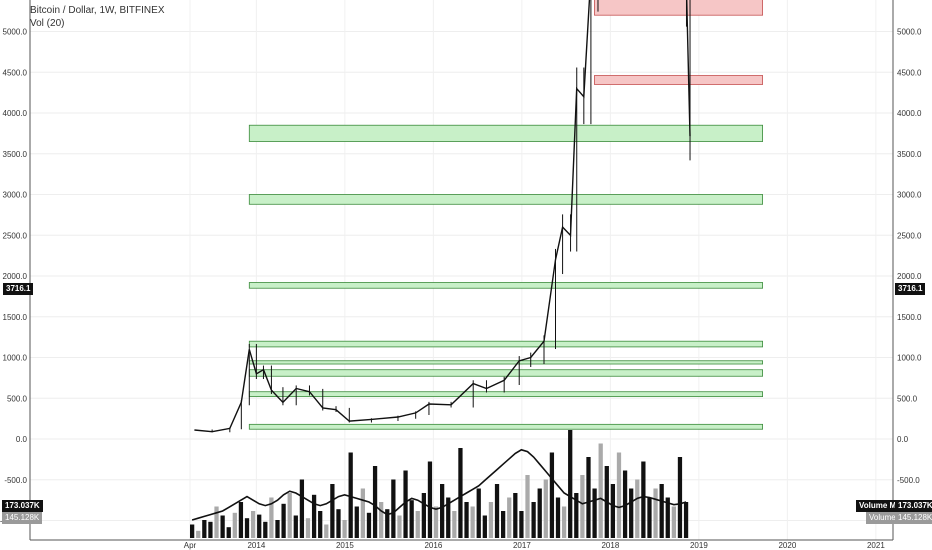 This screenshot has height=550, width=932. I want to click on y-tick-label-left: 4500.0, so click(15, 72).